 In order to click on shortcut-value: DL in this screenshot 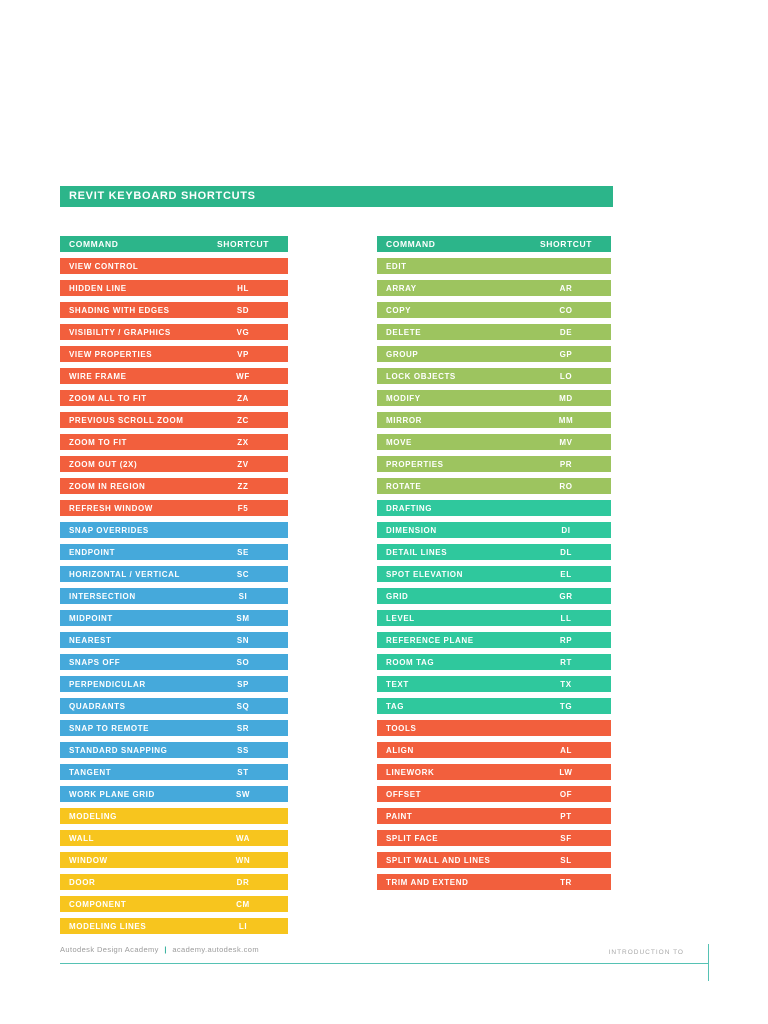, I will do `click(566, 552)`.